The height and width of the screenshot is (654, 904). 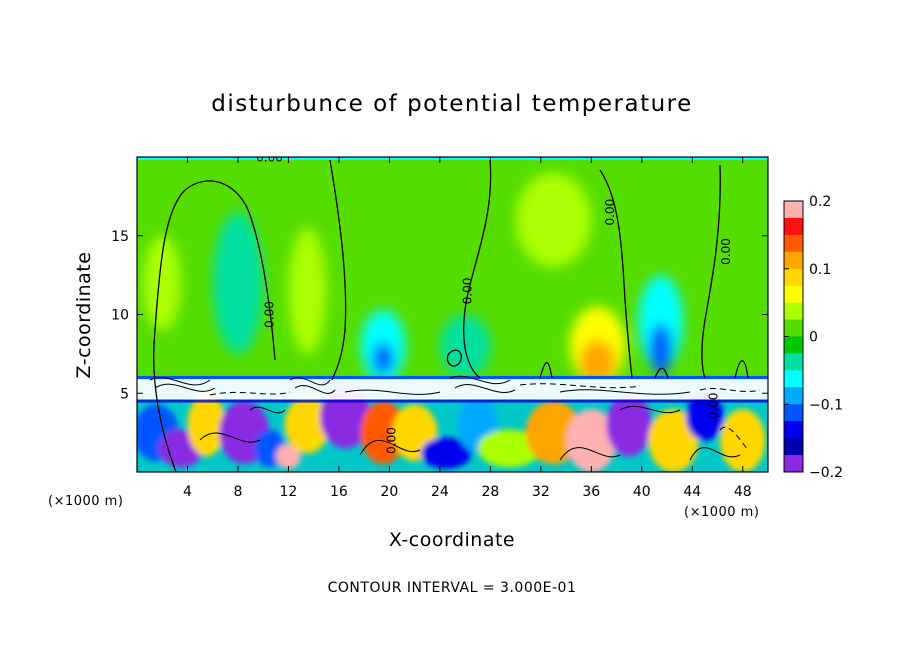 I want to click on x-tick-label: 36, so click(x=591, y=492).